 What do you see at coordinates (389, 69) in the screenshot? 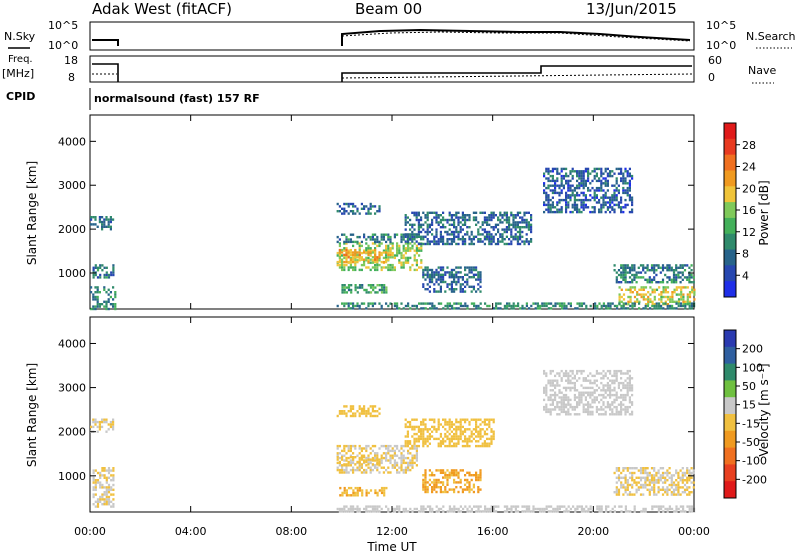
I see `freq-panel: Freq. [MHz] 18 8 60 0 Nave` at bounding box center [389, 69].